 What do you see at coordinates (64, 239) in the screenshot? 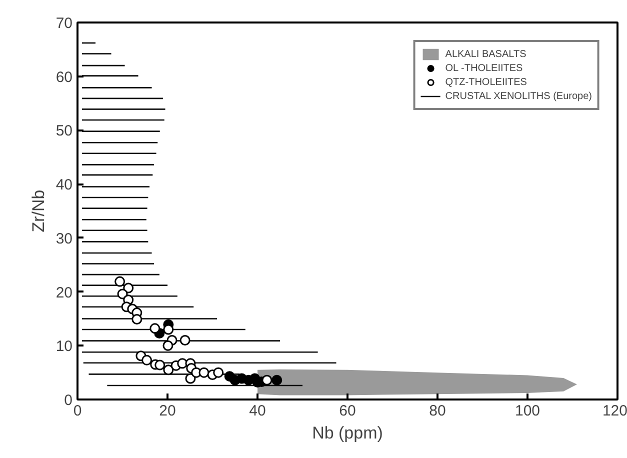
I see `y-tick-label: 30` at bounding box center [64, 239].